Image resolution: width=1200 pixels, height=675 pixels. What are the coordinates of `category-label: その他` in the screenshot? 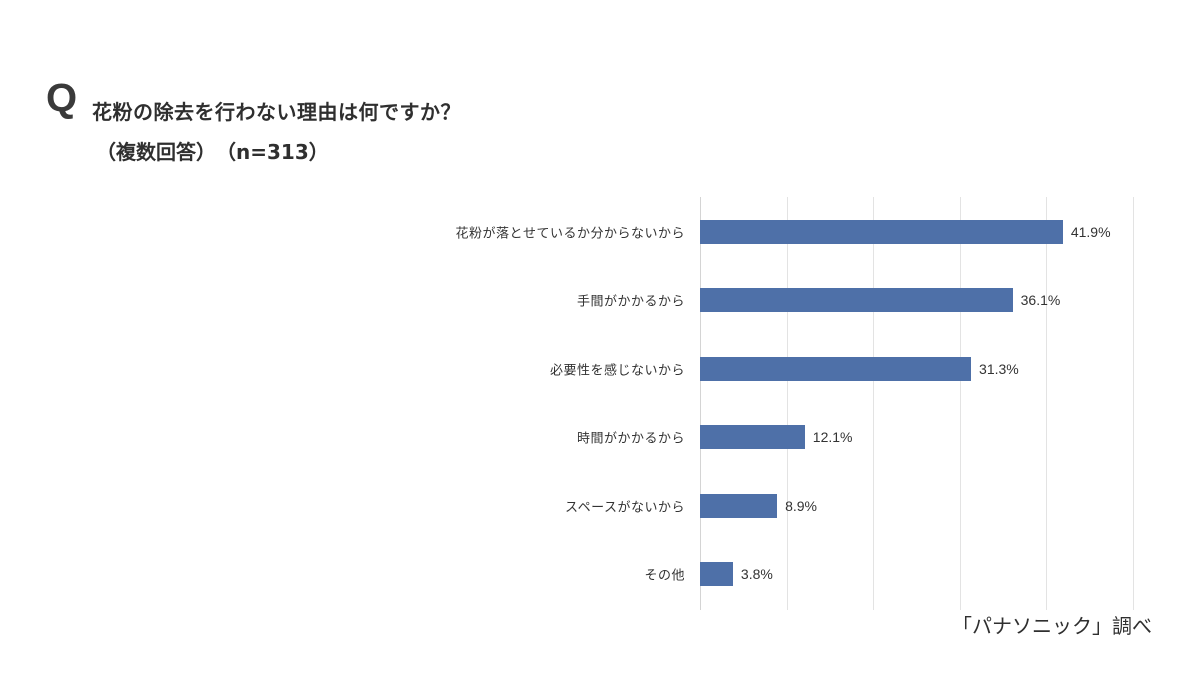 It's located at (664, 576).